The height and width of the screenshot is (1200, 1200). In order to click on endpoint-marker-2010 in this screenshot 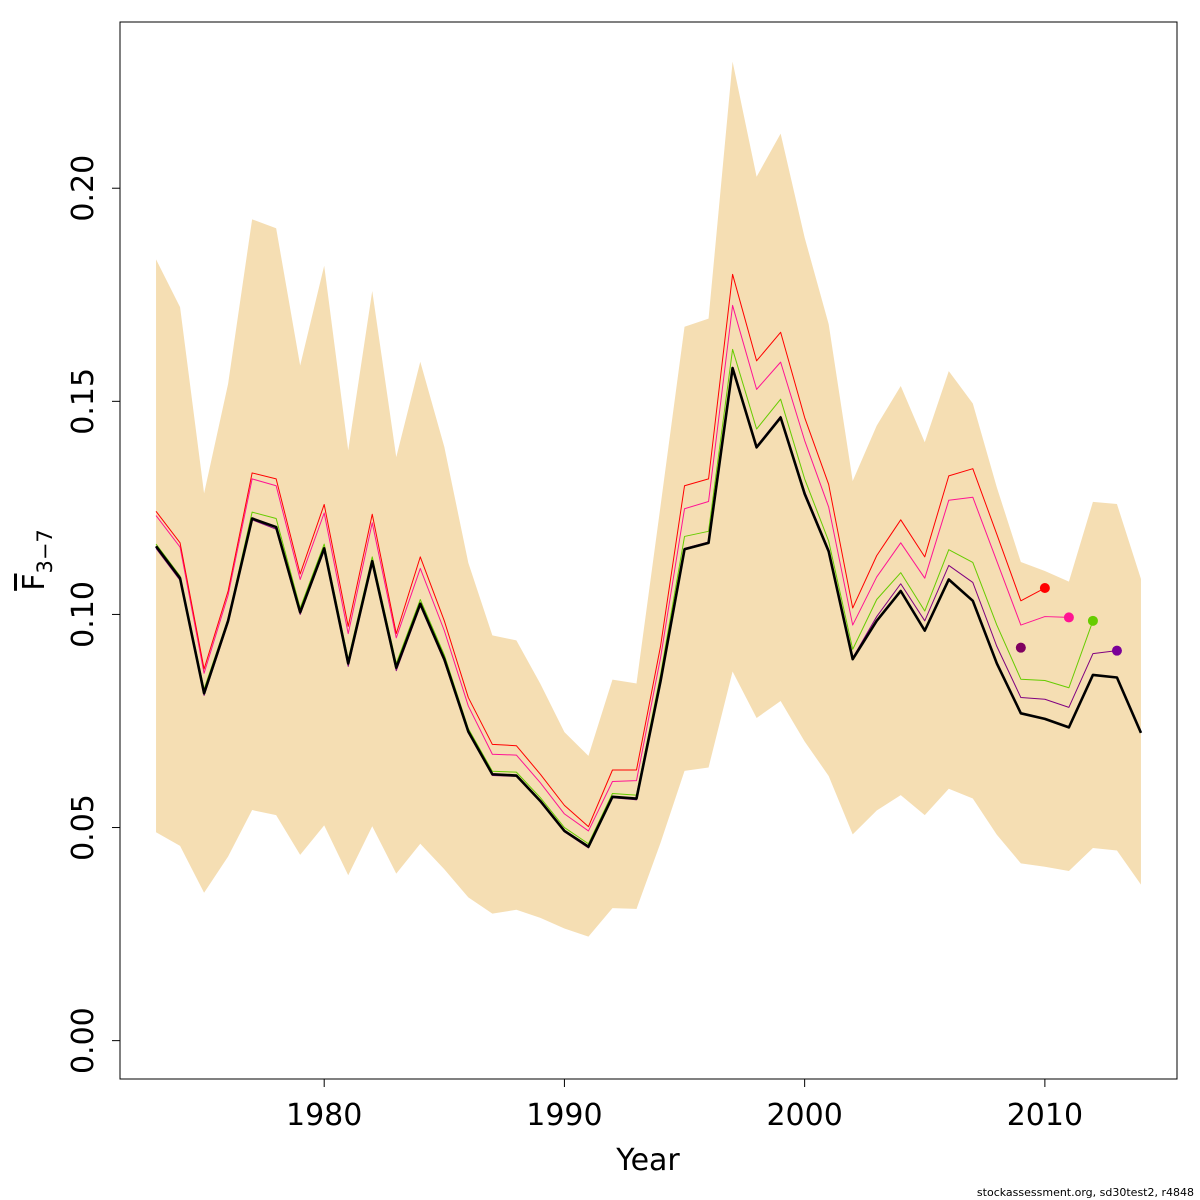, I will do `click(1044, 588)`.